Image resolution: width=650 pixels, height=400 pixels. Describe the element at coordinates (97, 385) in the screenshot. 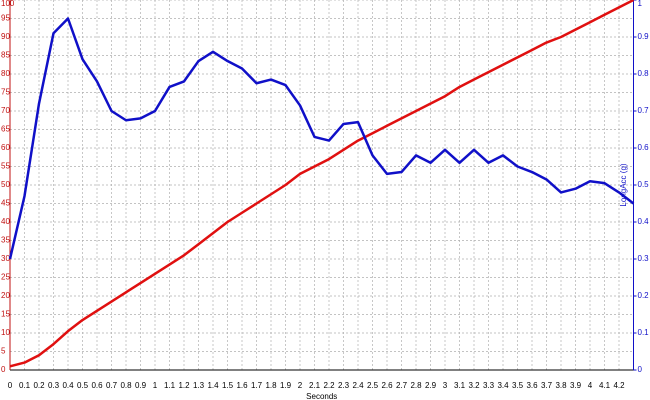

I see `x-tick-label: 0.6` at that location.